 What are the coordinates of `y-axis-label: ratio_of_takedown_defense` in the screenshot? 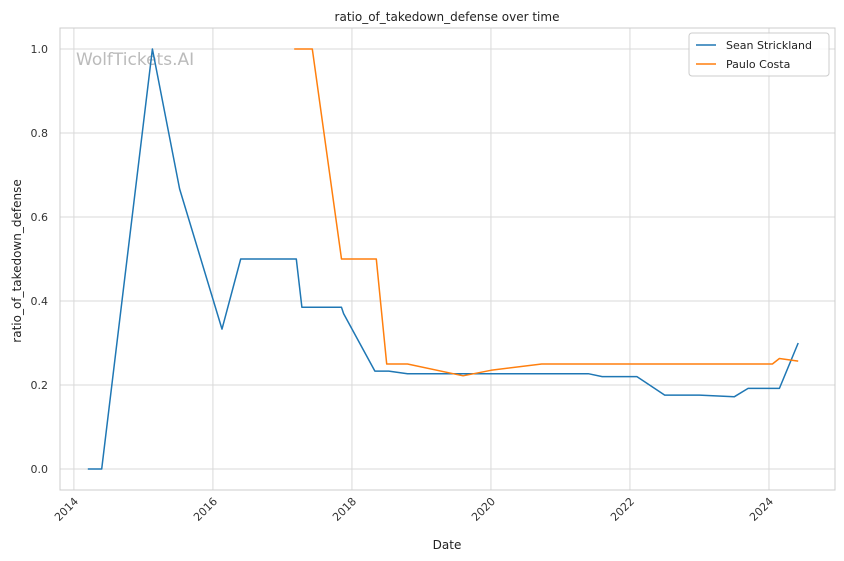 It's located at (17, 260).